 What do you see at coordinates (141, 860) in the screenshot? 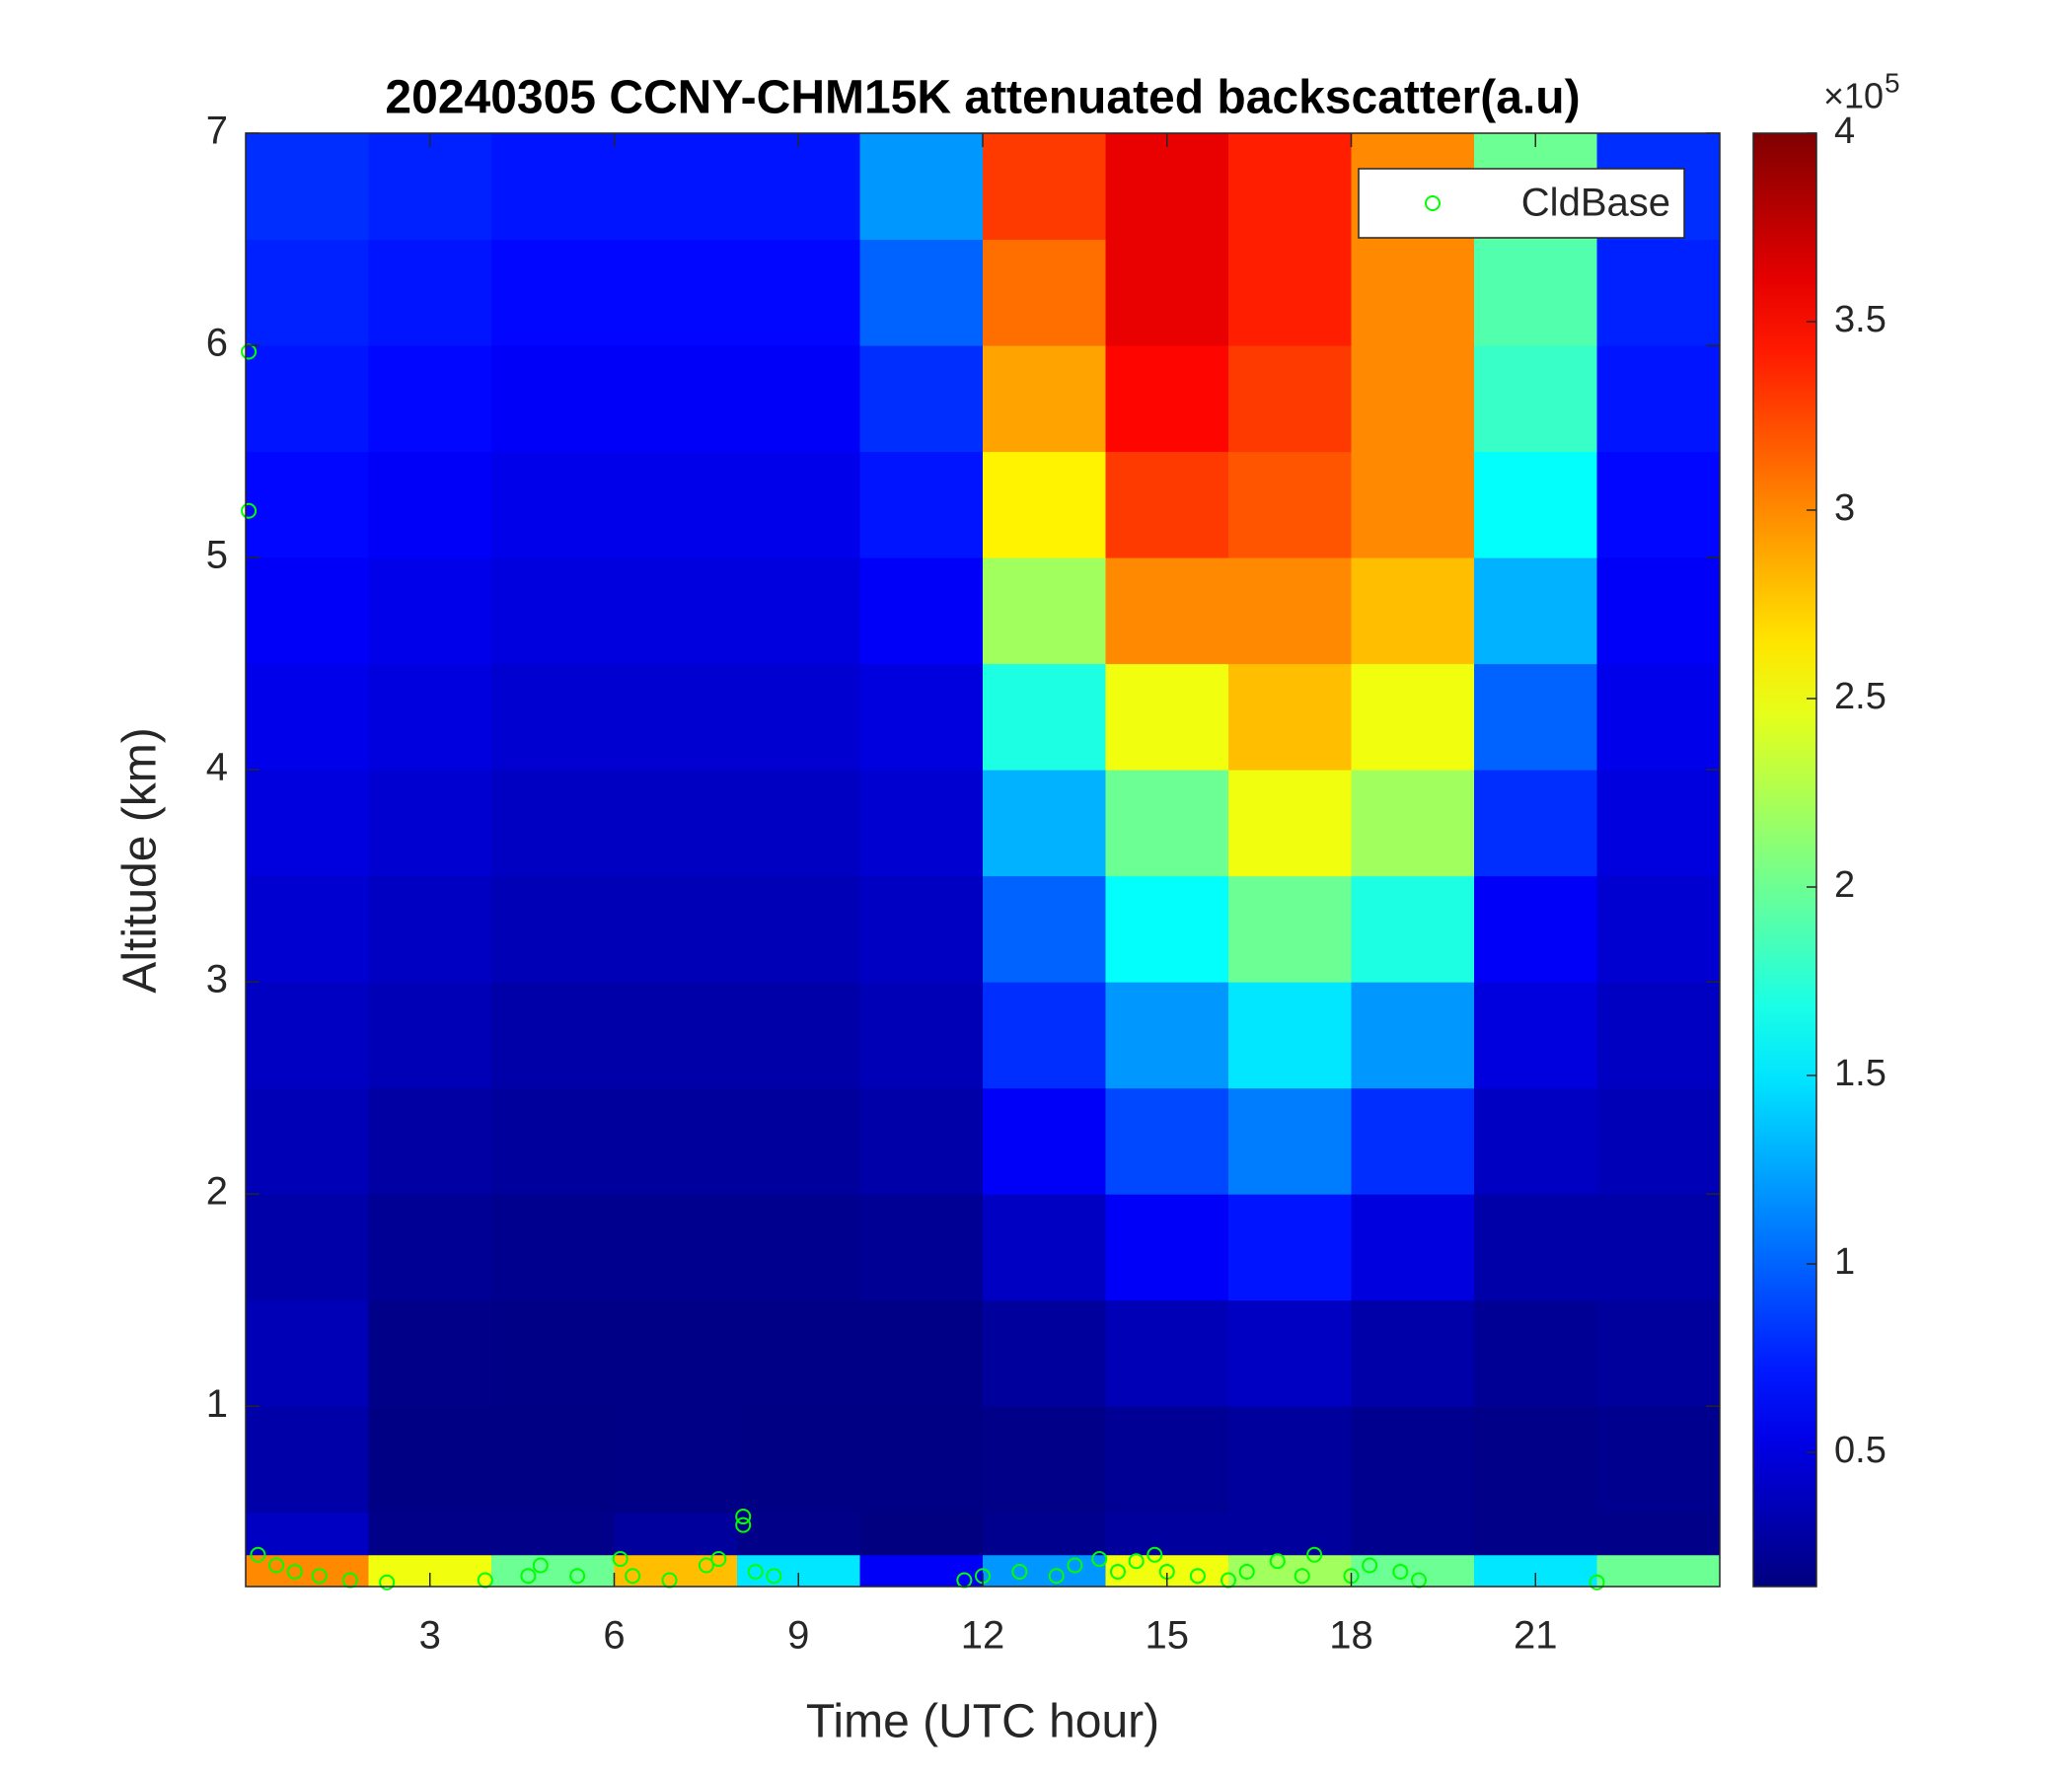
I see `y-axis-label: Altitude (km)` at bounding box center [141, 860].